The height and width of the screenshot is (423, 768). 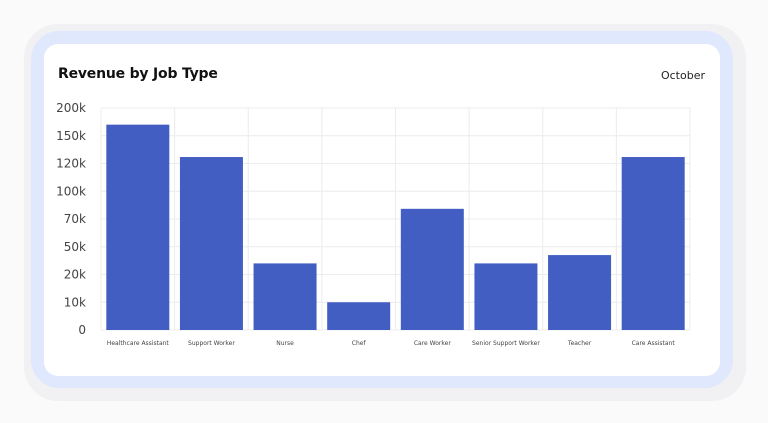 What do you see at coordinates (75, 219) in the screenshot?
I see `y-tick-label: 70k` at bounding box center [75, 219].